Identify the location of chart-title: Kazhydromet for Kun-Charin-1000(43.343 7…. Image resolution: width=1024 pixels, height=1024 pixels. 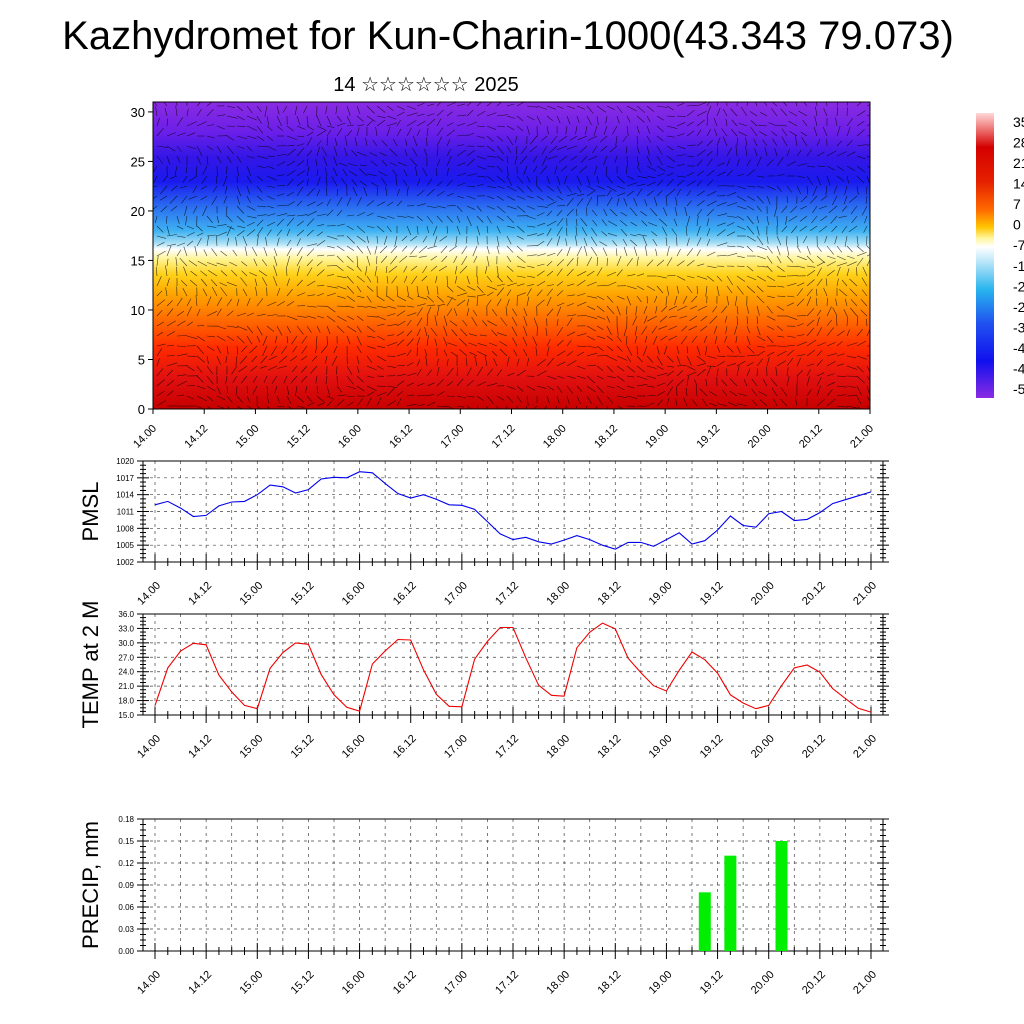
(508, 36).